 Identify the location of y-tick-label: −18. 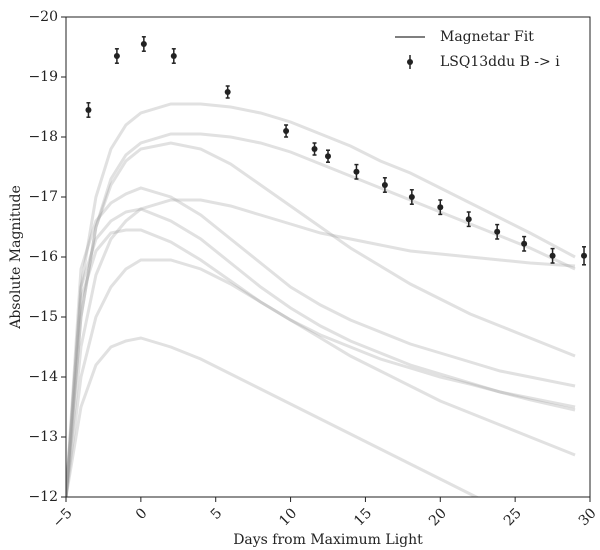
(43, 137).